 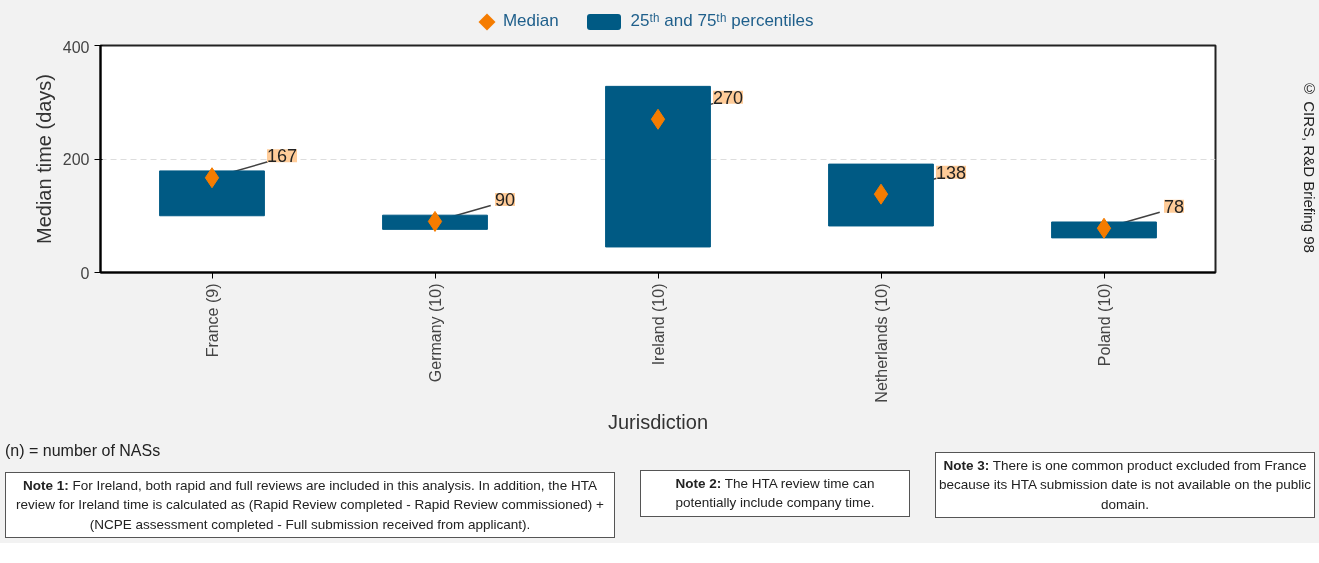 I want to click on text: © CIRS, R&D Briefing 98, so click(x=1309, y=166).